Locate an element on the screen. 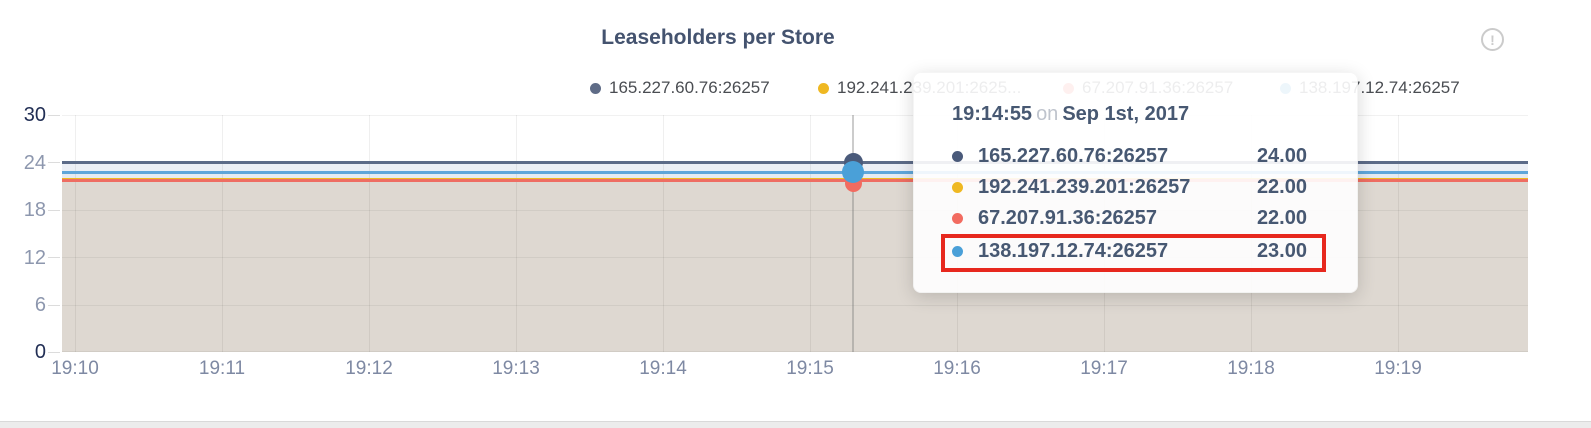 This screenshot has height=428, width=1591. tooltip-series-name: 67.207.91.36:26257 is located at coordinates (1068, 217).